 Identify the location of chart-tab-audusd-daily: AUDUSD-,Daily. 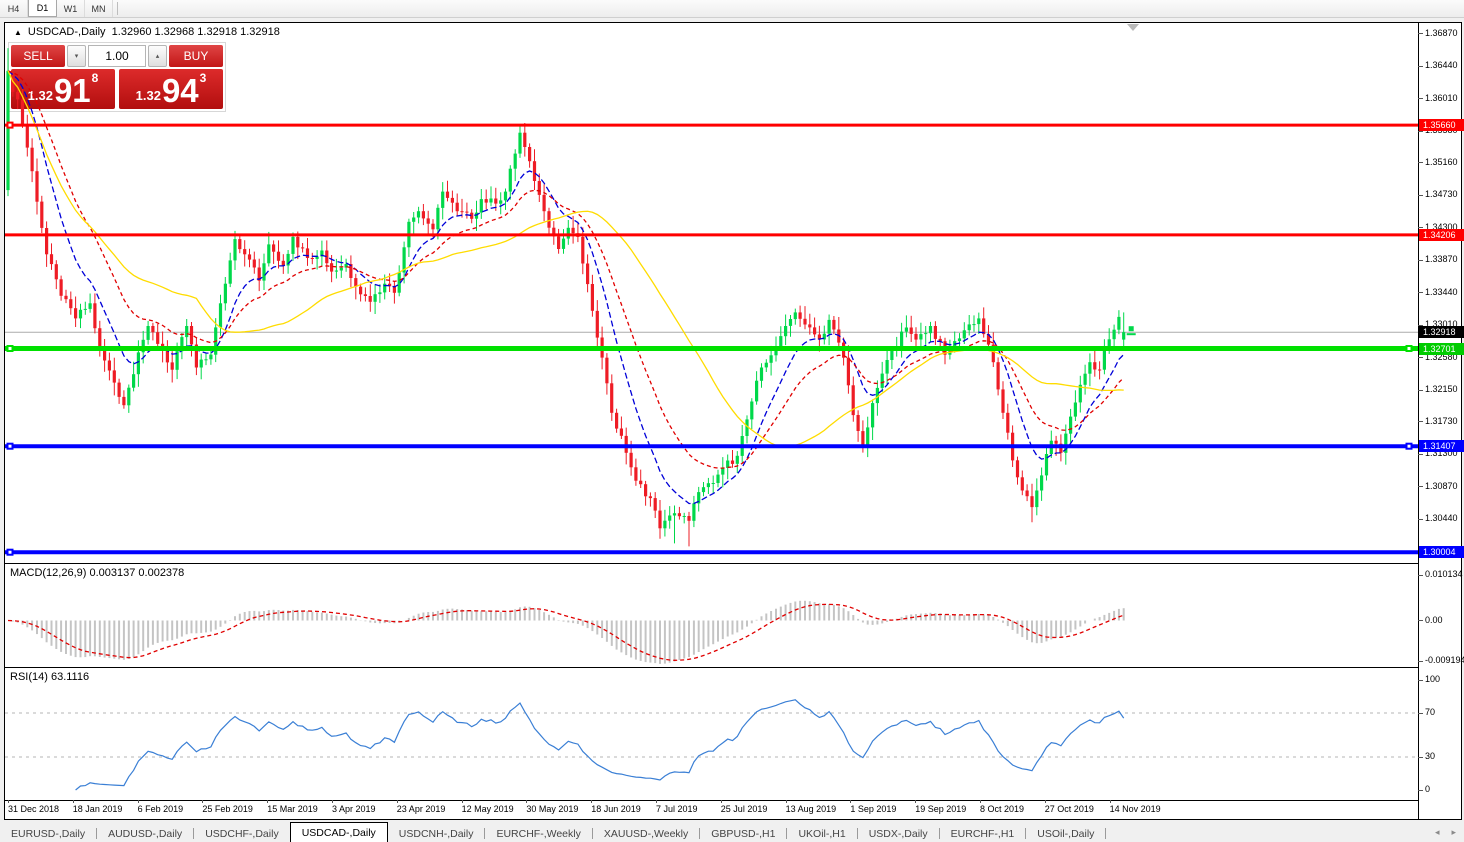
(145, 833).